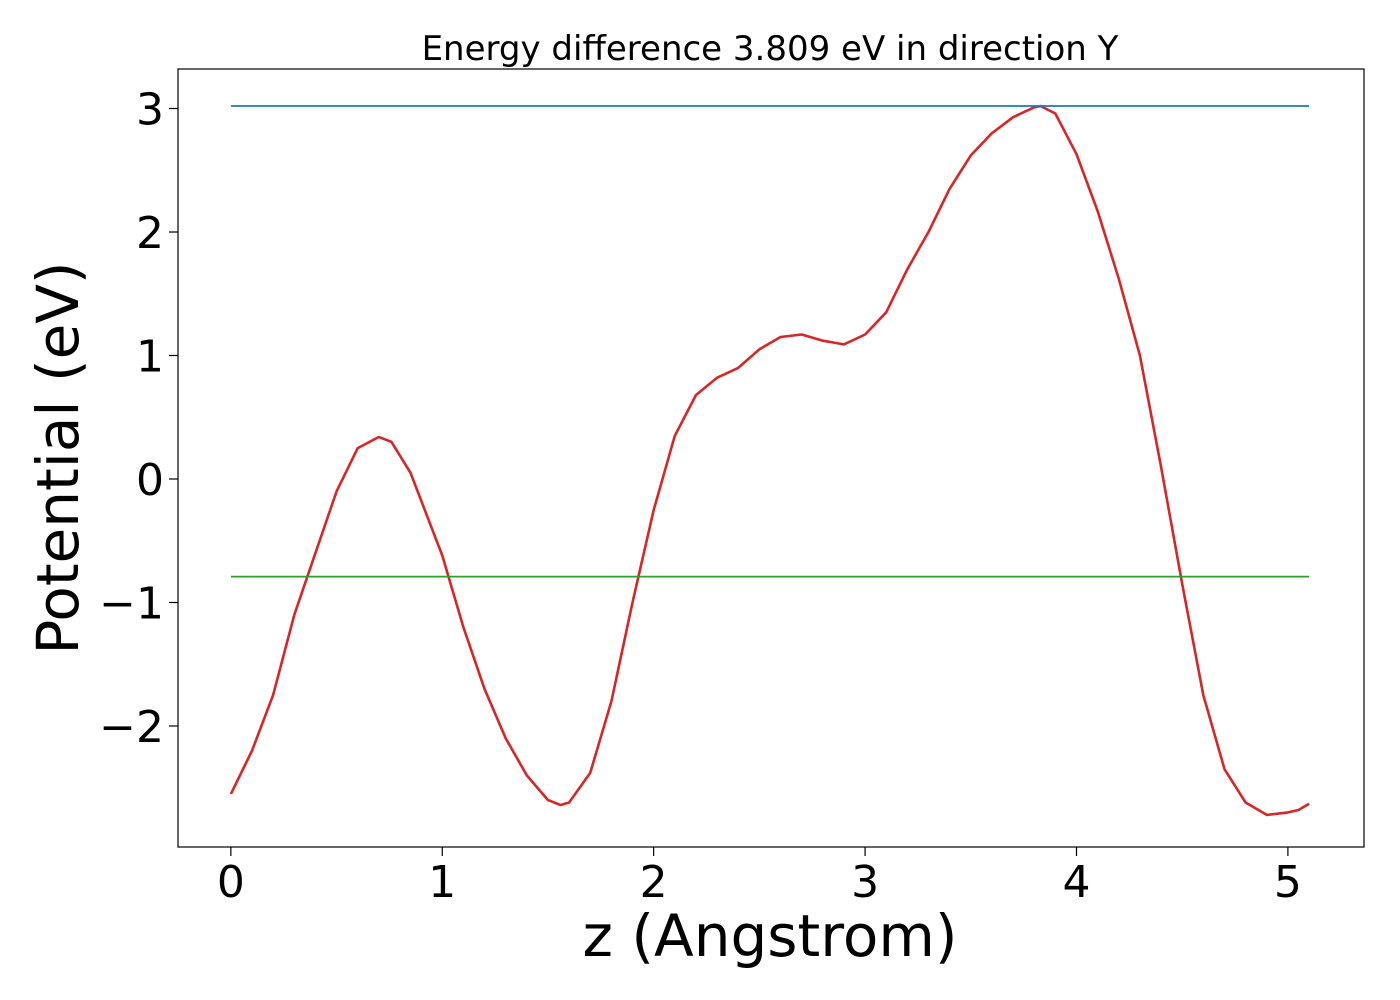 This screenshot has height=1000, width=1400. I want to click on x-tick-label: 0, so click(231, 882).